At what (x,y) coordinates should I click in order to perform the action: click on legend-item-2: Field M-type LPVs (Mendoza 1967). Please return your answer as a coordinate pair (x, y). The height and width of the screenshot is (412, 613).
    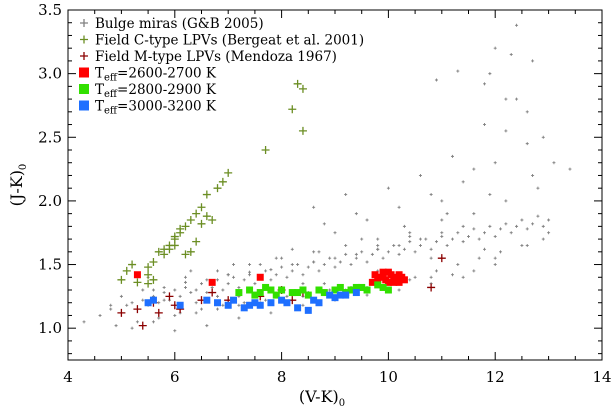
    Looking at the image, I should click on (208, 57).